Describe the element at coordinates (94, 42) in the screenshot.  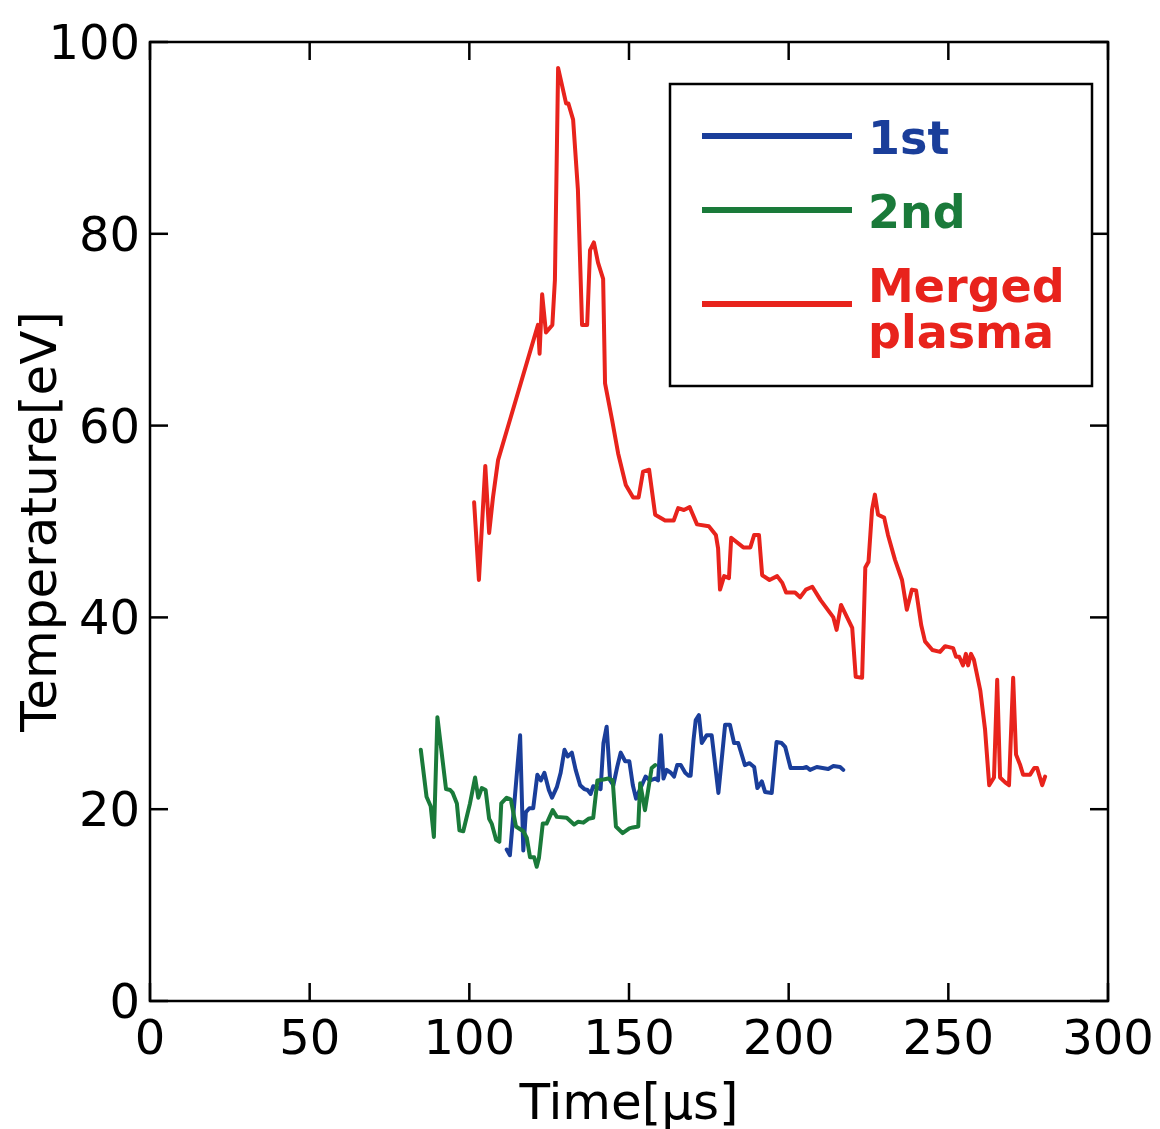
I see `y-tick-label: 100` at that location.